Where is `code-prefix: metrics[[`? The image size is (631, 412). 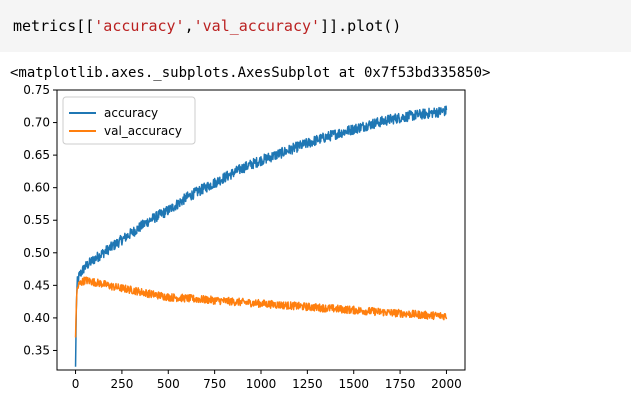
code-prefix: metrics[[ is located at coordinates (54, 26).